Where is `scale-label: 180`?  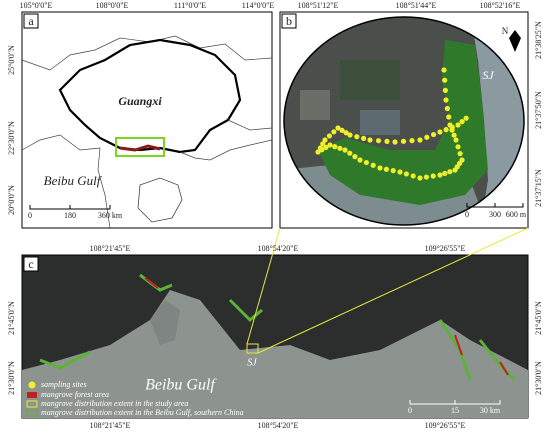 scale-label: 180 is located at coordinates (70, 215).